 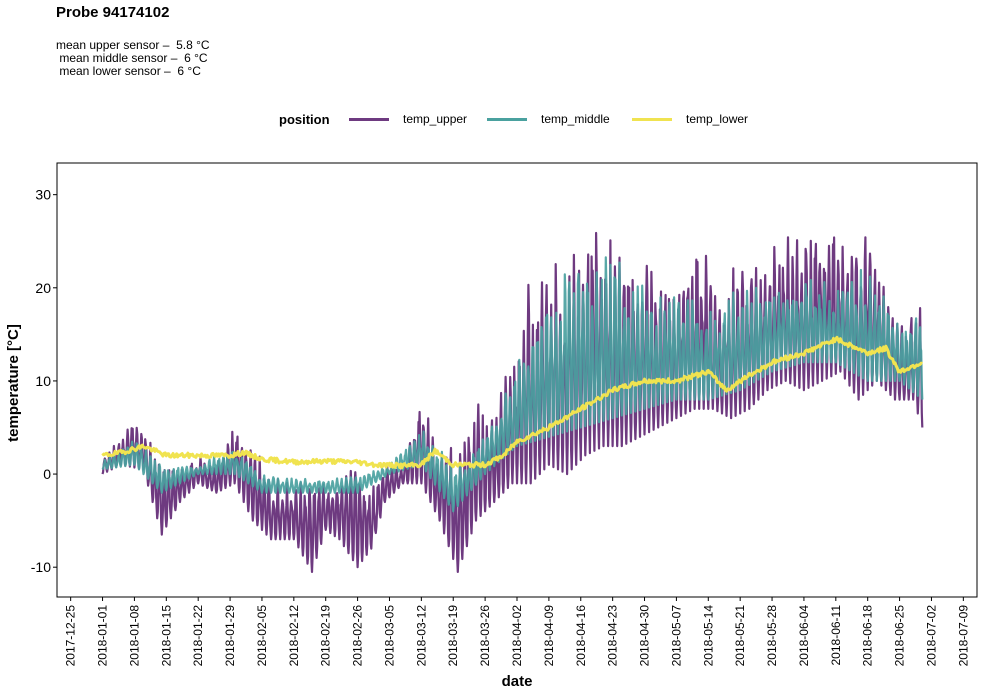 I want to click on y-axis: -10 0 10 20 30, so click(x=44, y=381).